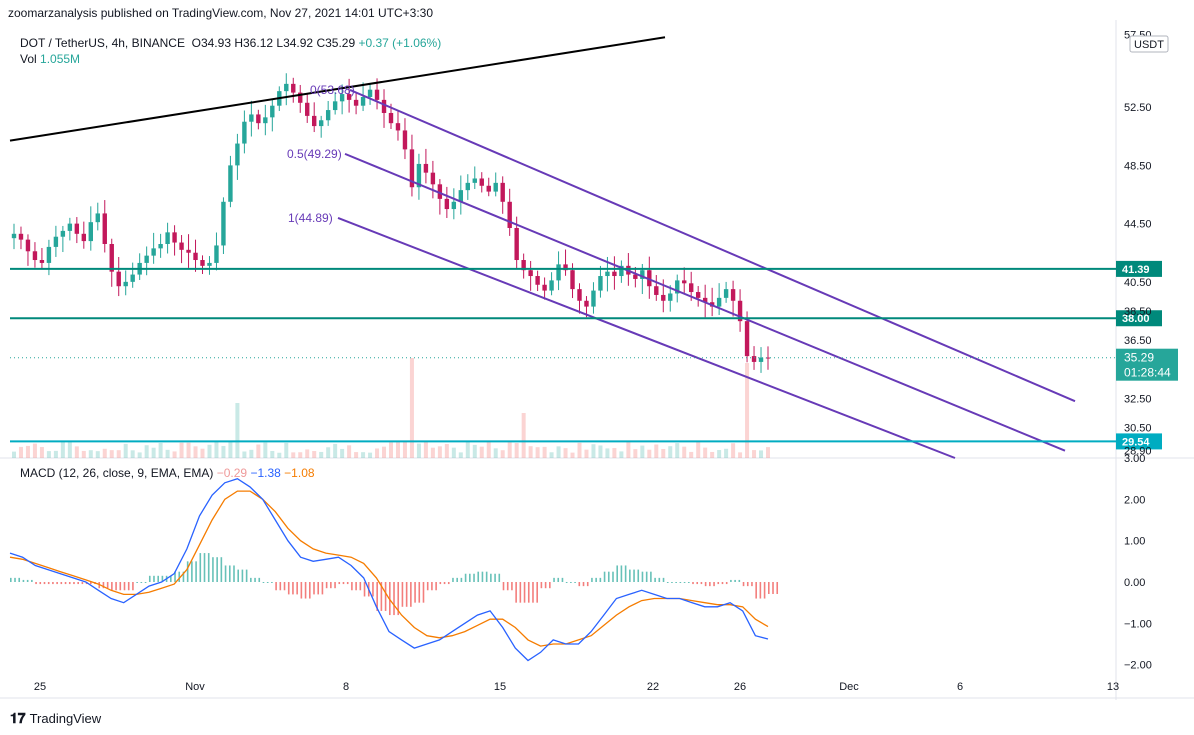 The image size is (1194, 735). I want to click on fib-level-label: 0.5(49.29), so click(314, 154).